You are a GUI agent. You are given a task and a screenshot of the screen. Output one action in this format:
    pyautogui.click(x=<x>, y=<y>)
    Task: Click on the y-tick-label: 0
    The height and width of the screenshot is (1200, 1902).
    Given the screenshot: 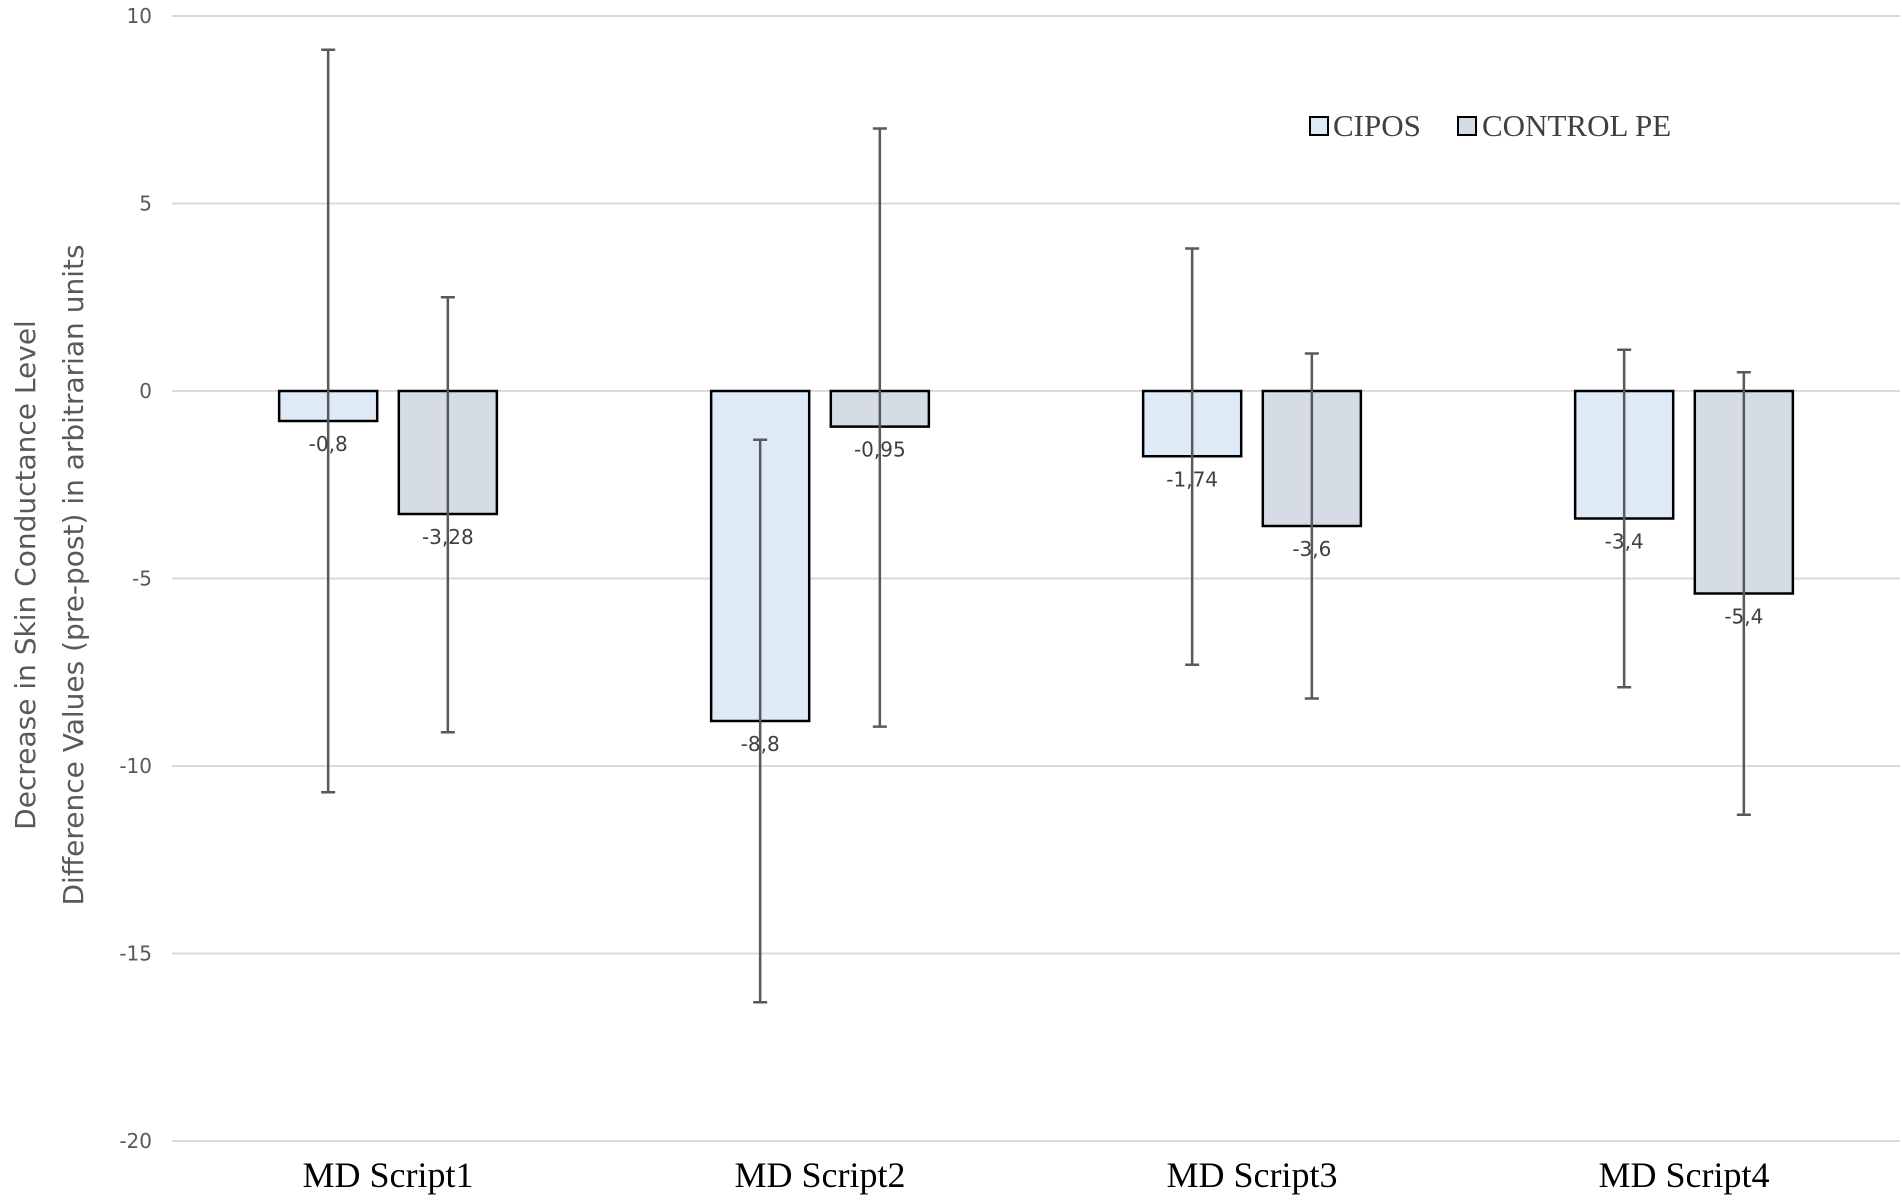 What is the action you would take?
    pyautogui.click(x=145, y=391)
    